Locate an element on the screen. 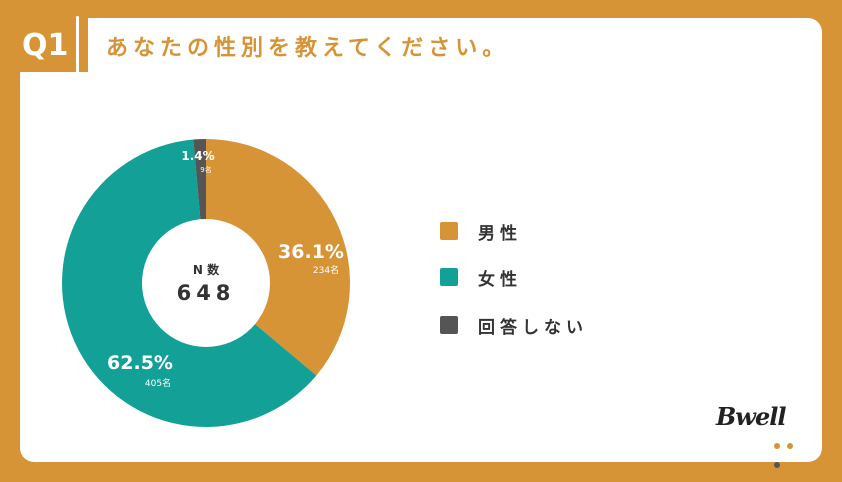  slice-count-label-female: 405名 is located at coordinates (158, 383).